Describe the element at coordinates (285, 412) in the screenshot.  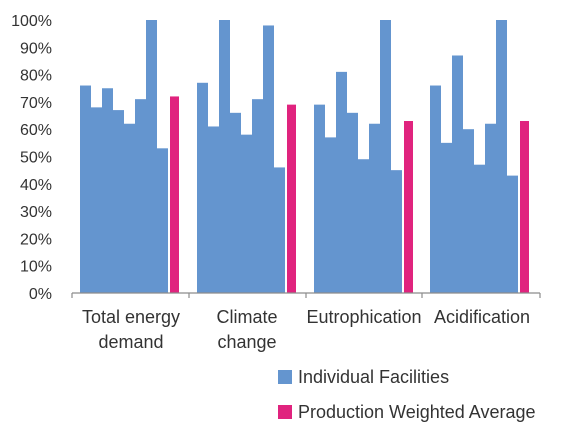
I see `legend-swatch-weighted-average` at that location.